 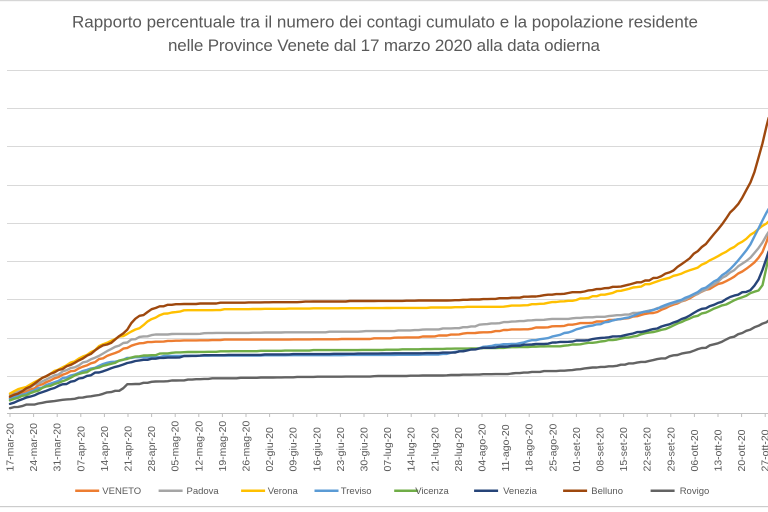 I want to click on svg-text: 01-set-20, so click(x=577, y=449).